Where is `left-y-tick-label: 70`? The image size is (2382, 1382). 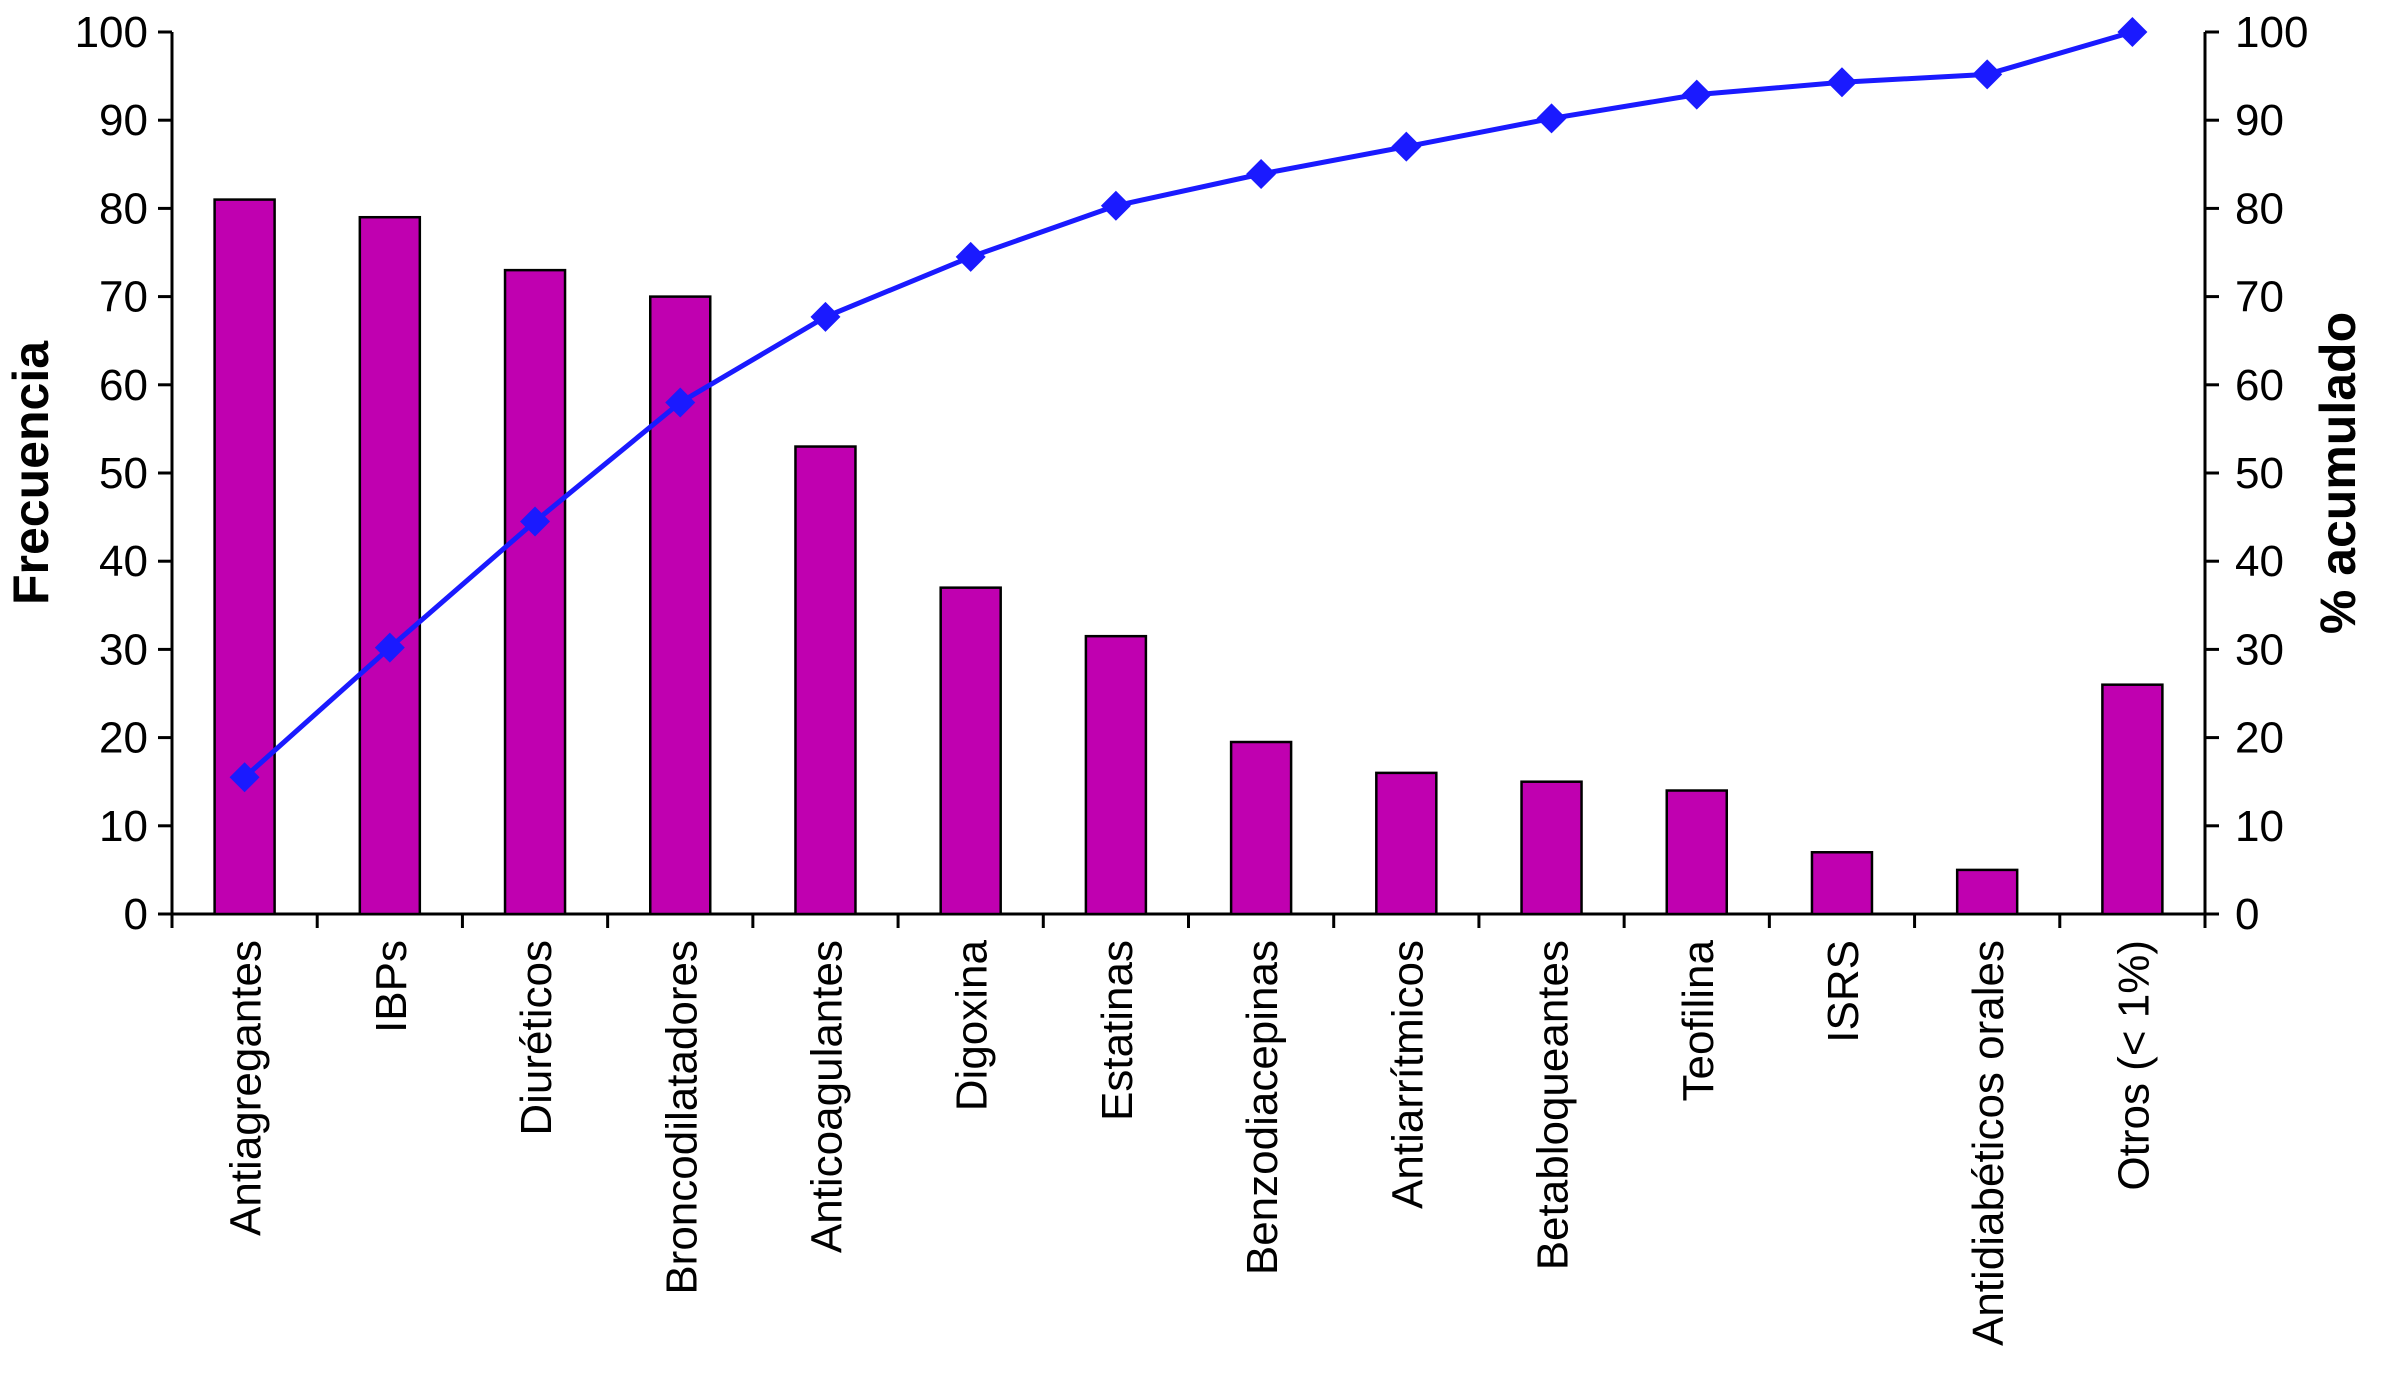 left-y-tick-label: 70 is located at coordinates (123, 297).